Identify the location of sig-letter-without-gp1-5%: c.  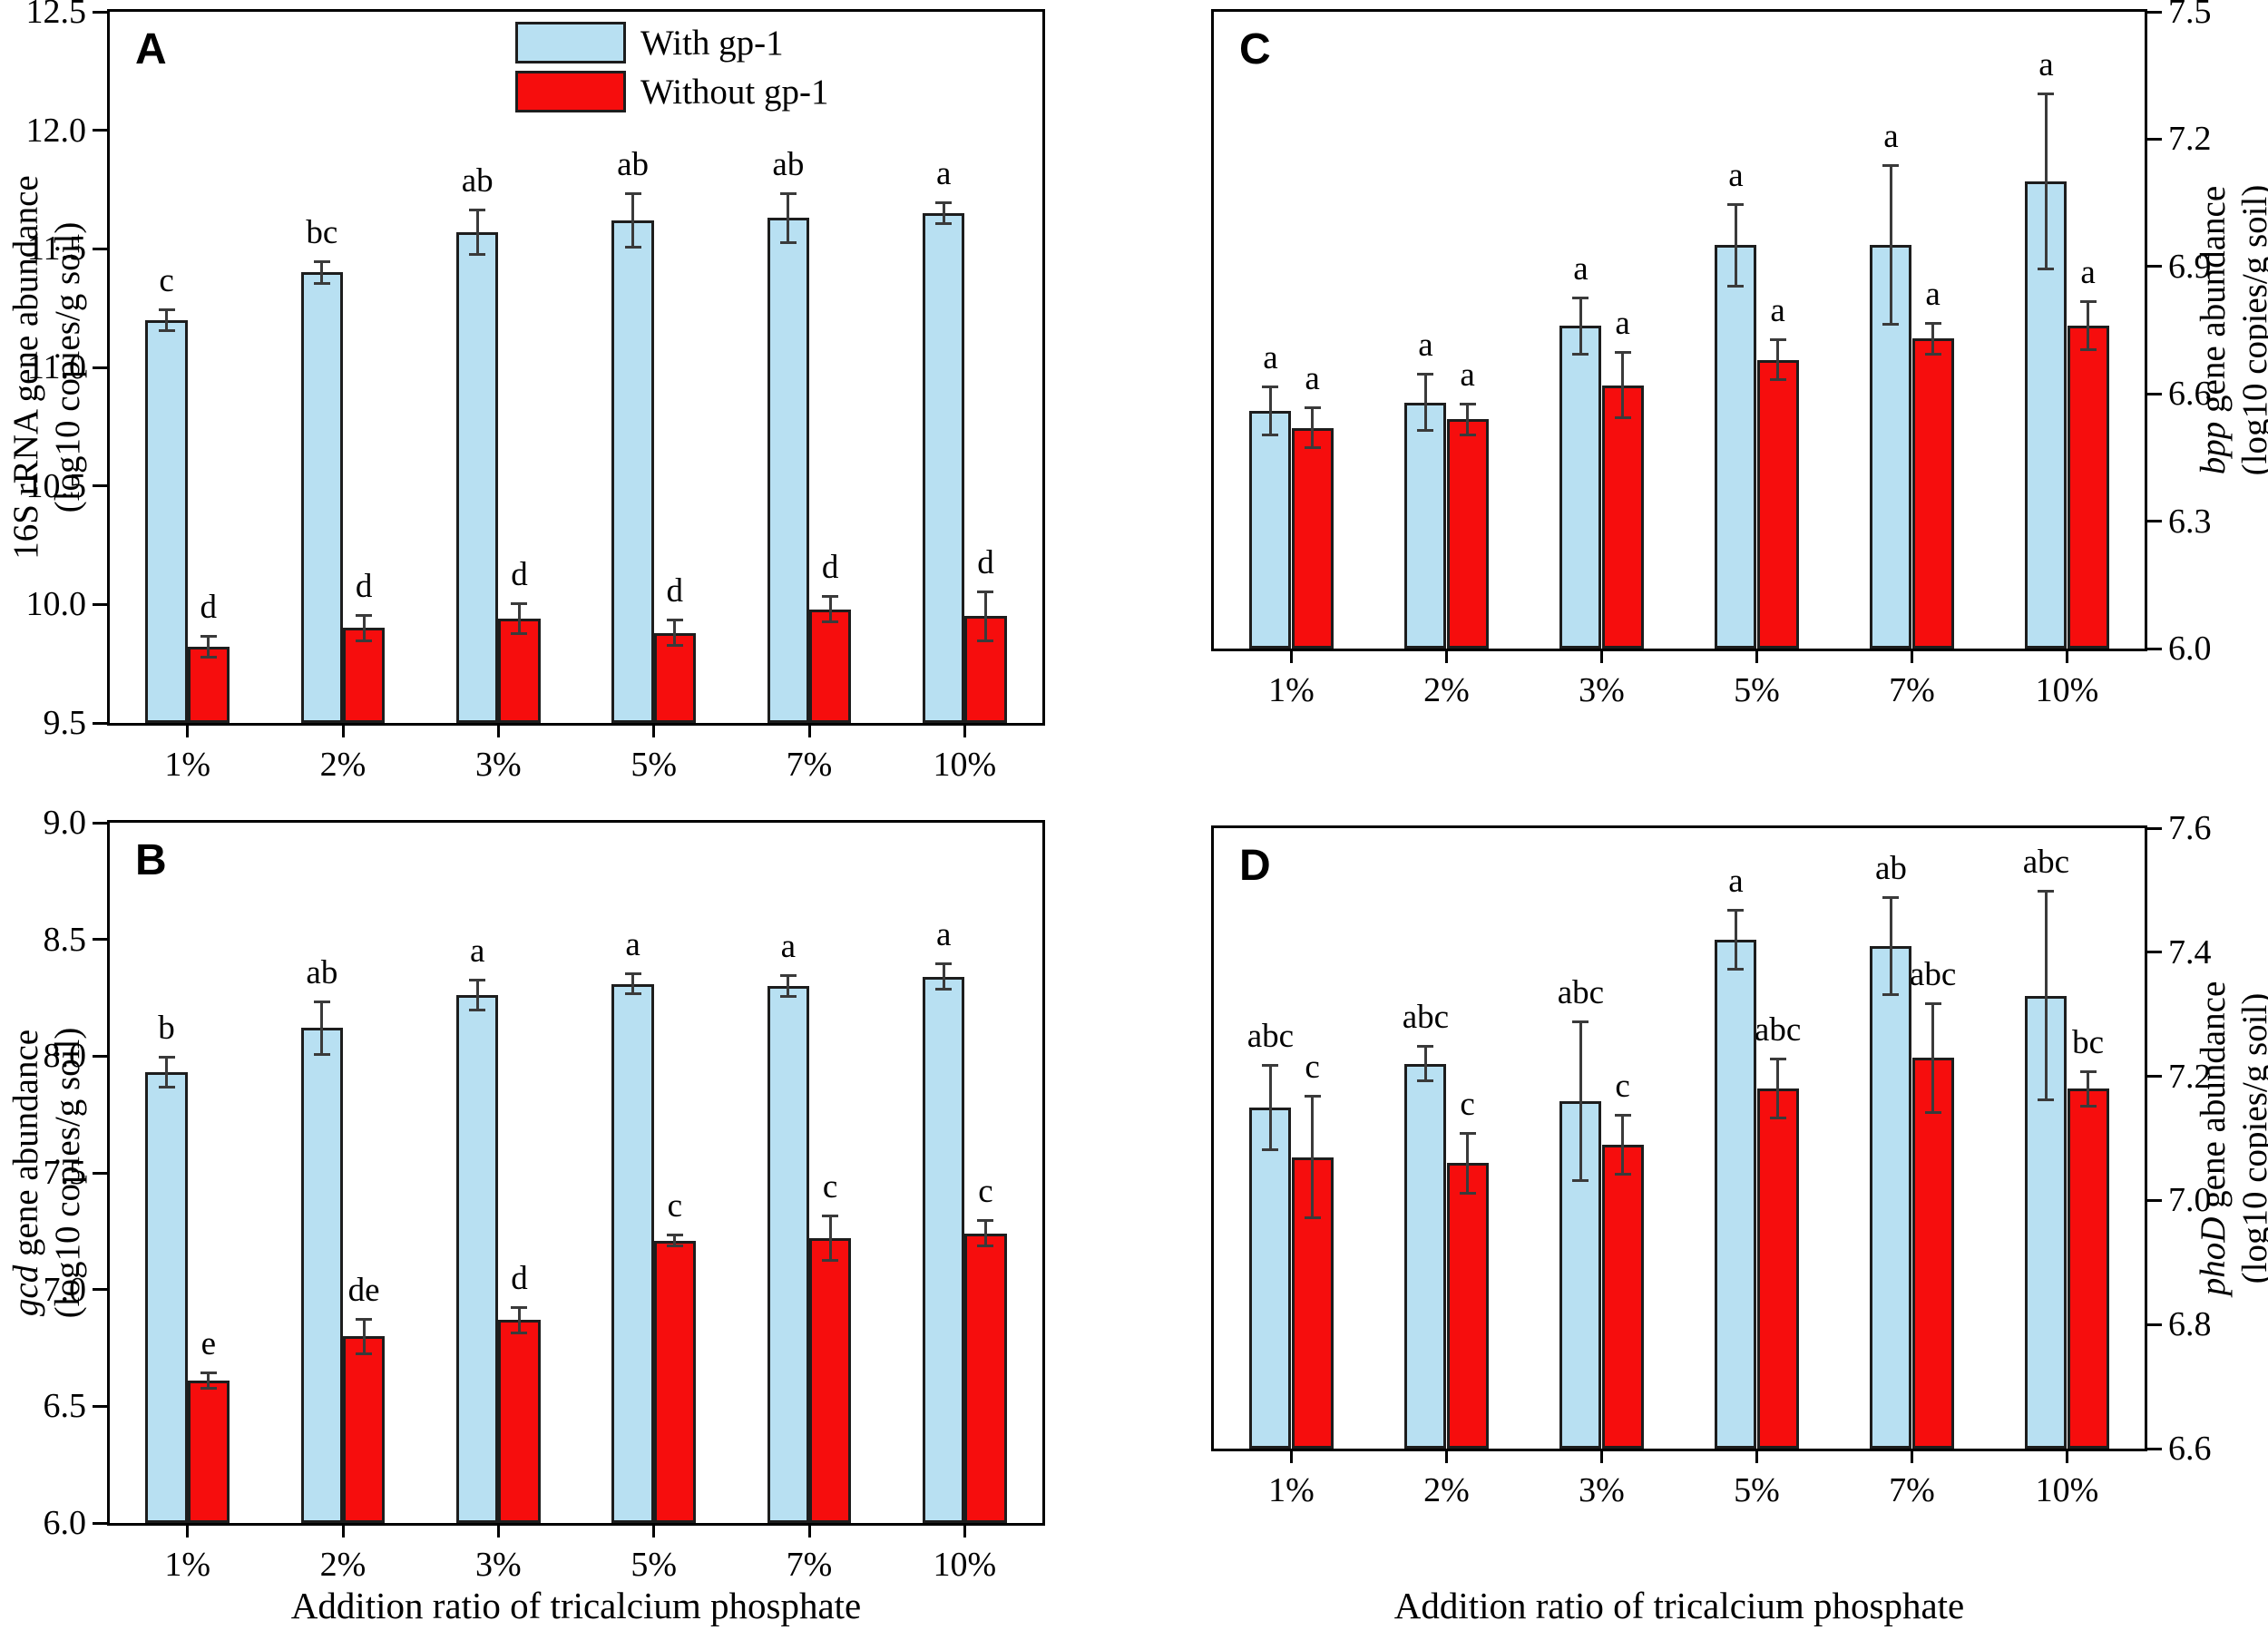
(675, 1205).